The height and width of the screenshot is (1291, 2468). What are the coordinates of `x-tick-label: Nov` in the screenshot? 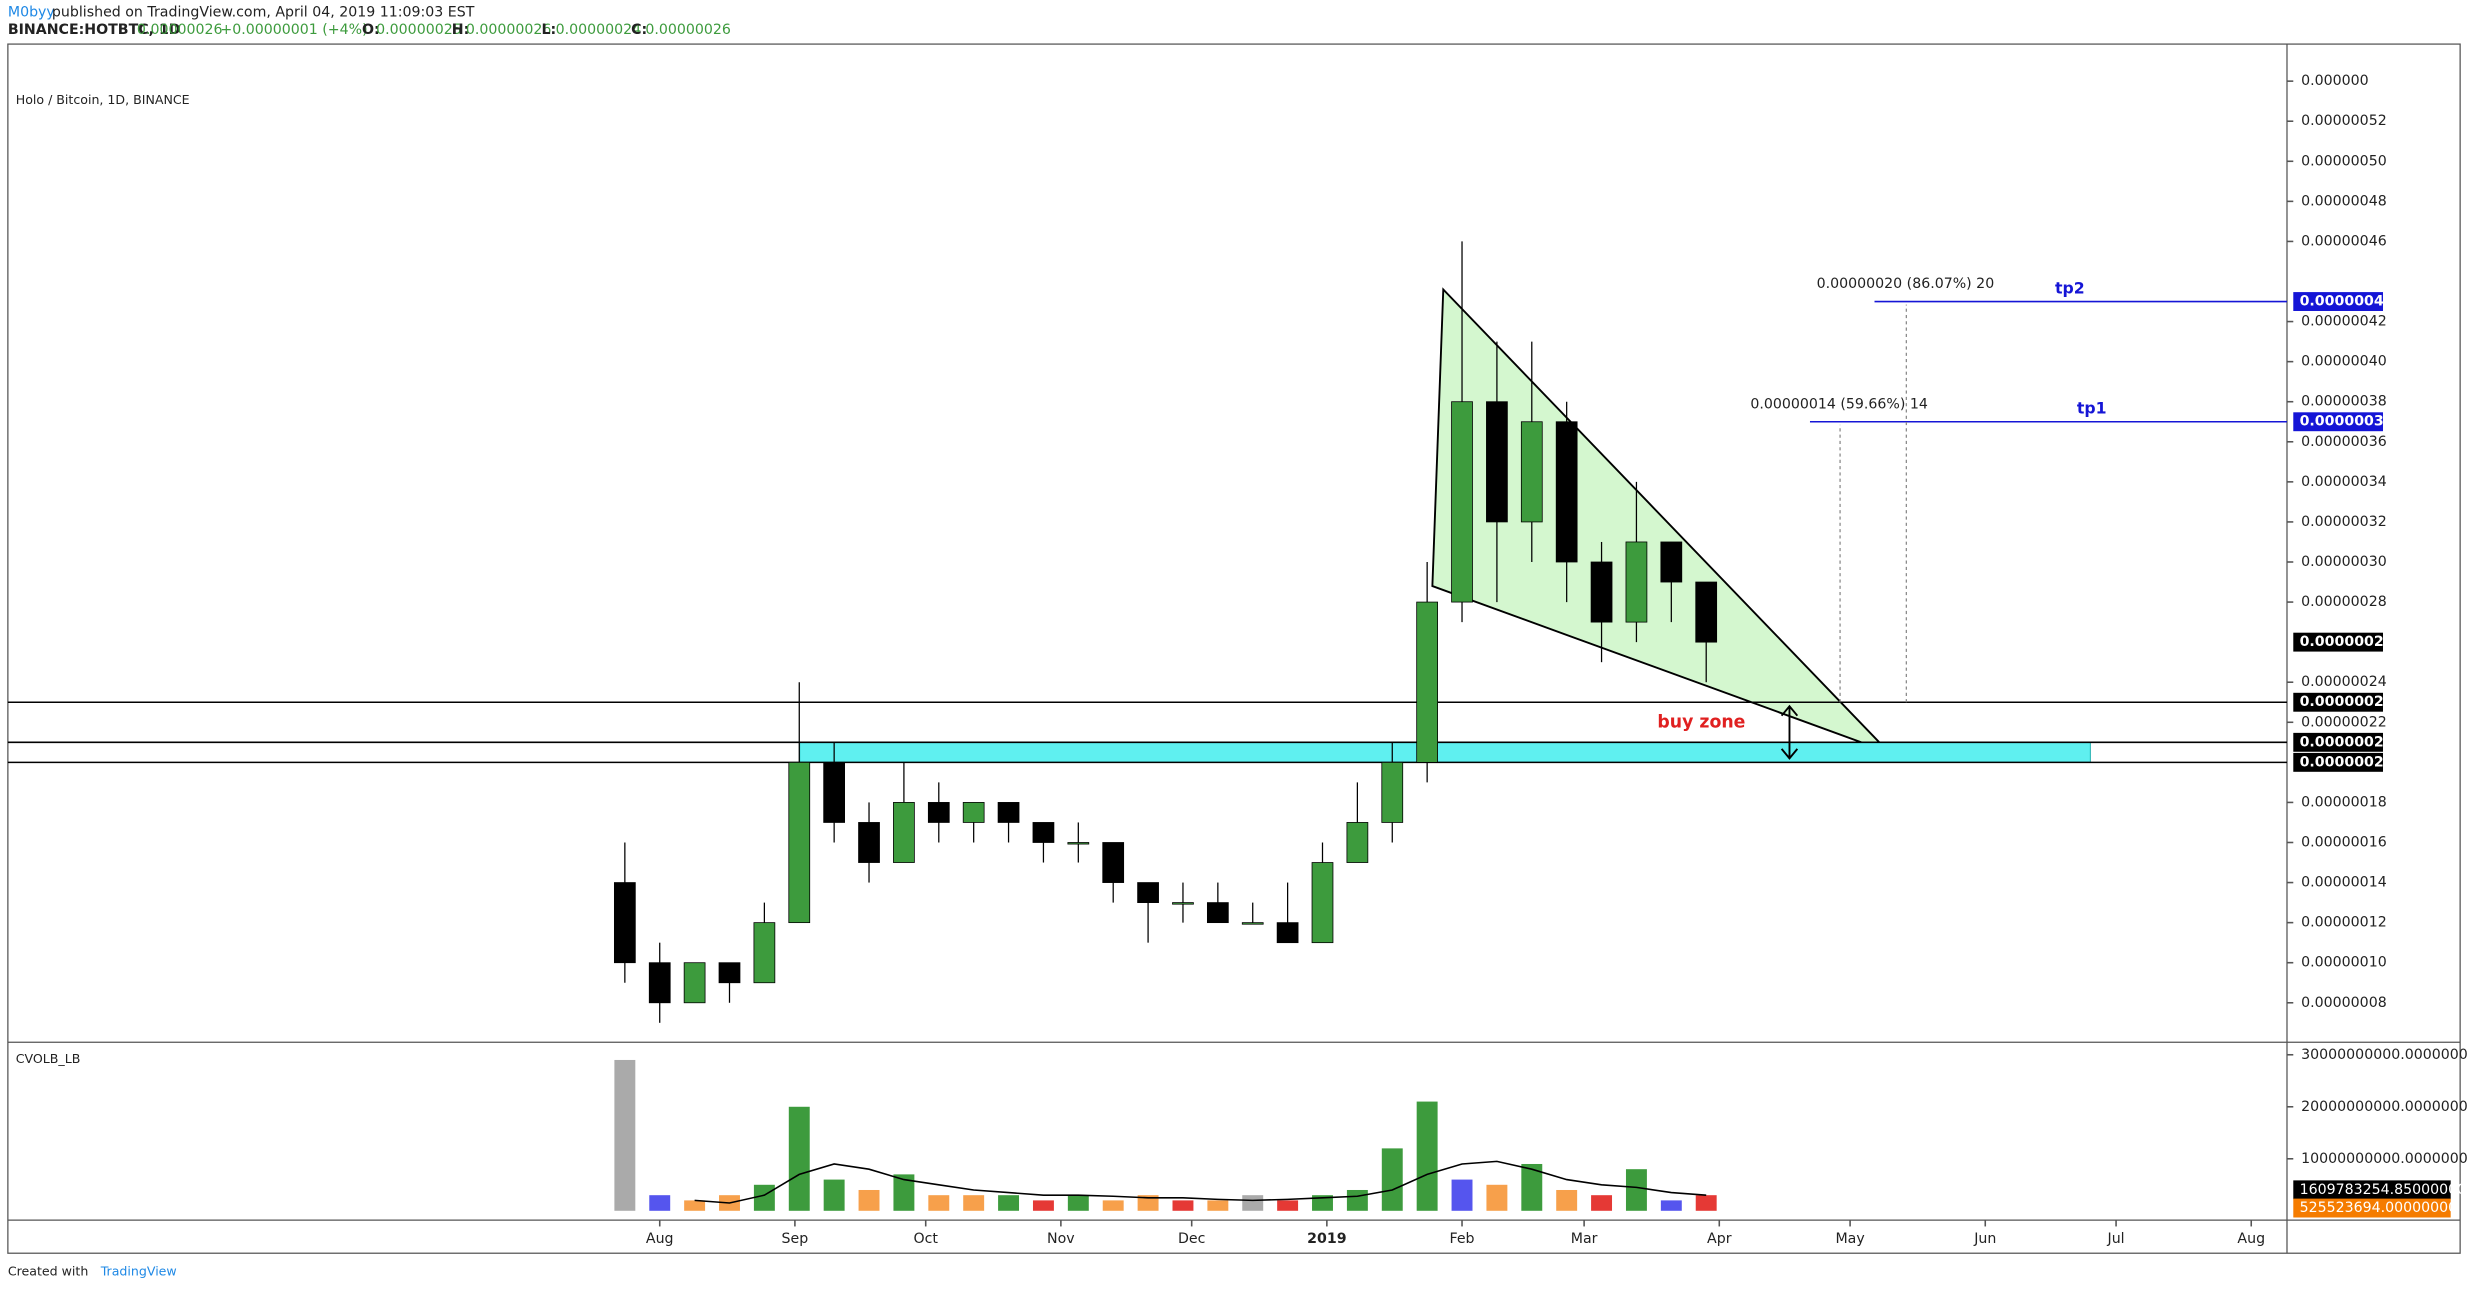 It's located at (1061, 1239).